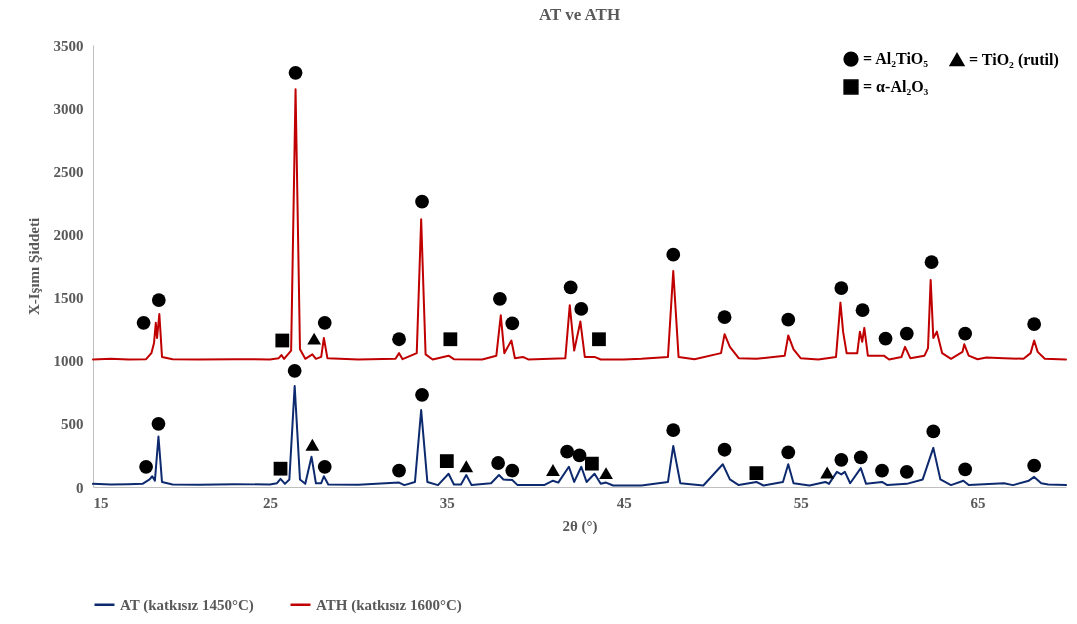  What do you see at coordinates (579, 14) in the screenshot?
I see `chart-title: AT ve ATH` at bounding box center [579, 14].